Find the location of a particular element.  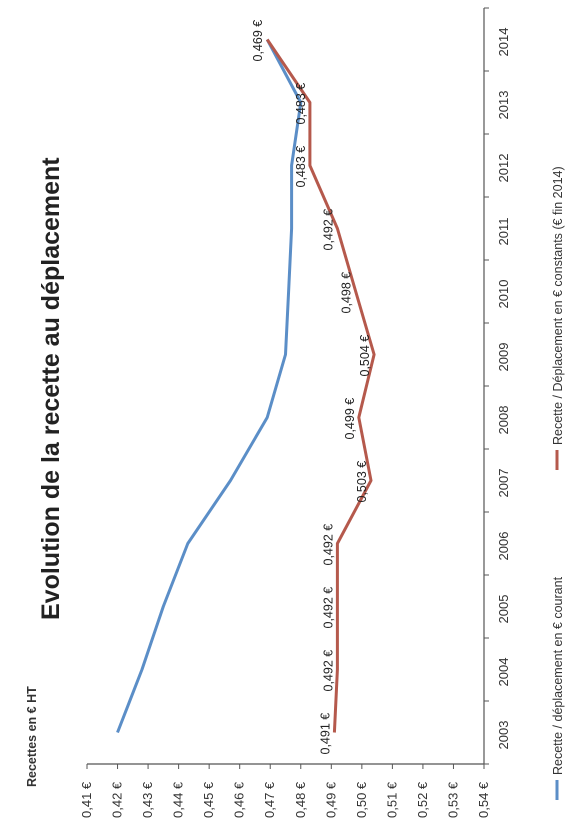

data-label: 0,498 € is located at coordinates (347, 293).